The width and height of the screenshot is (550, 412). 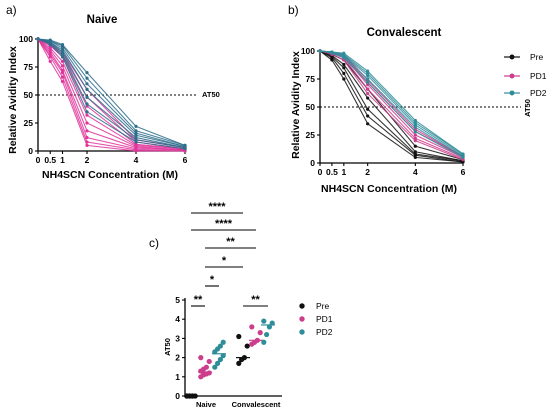 What do you see at coordinates (296, 105) in the screenshot?
I see `panel-b-y-axis-title: Relative Avidity Index` at bounding box center [296, 105].